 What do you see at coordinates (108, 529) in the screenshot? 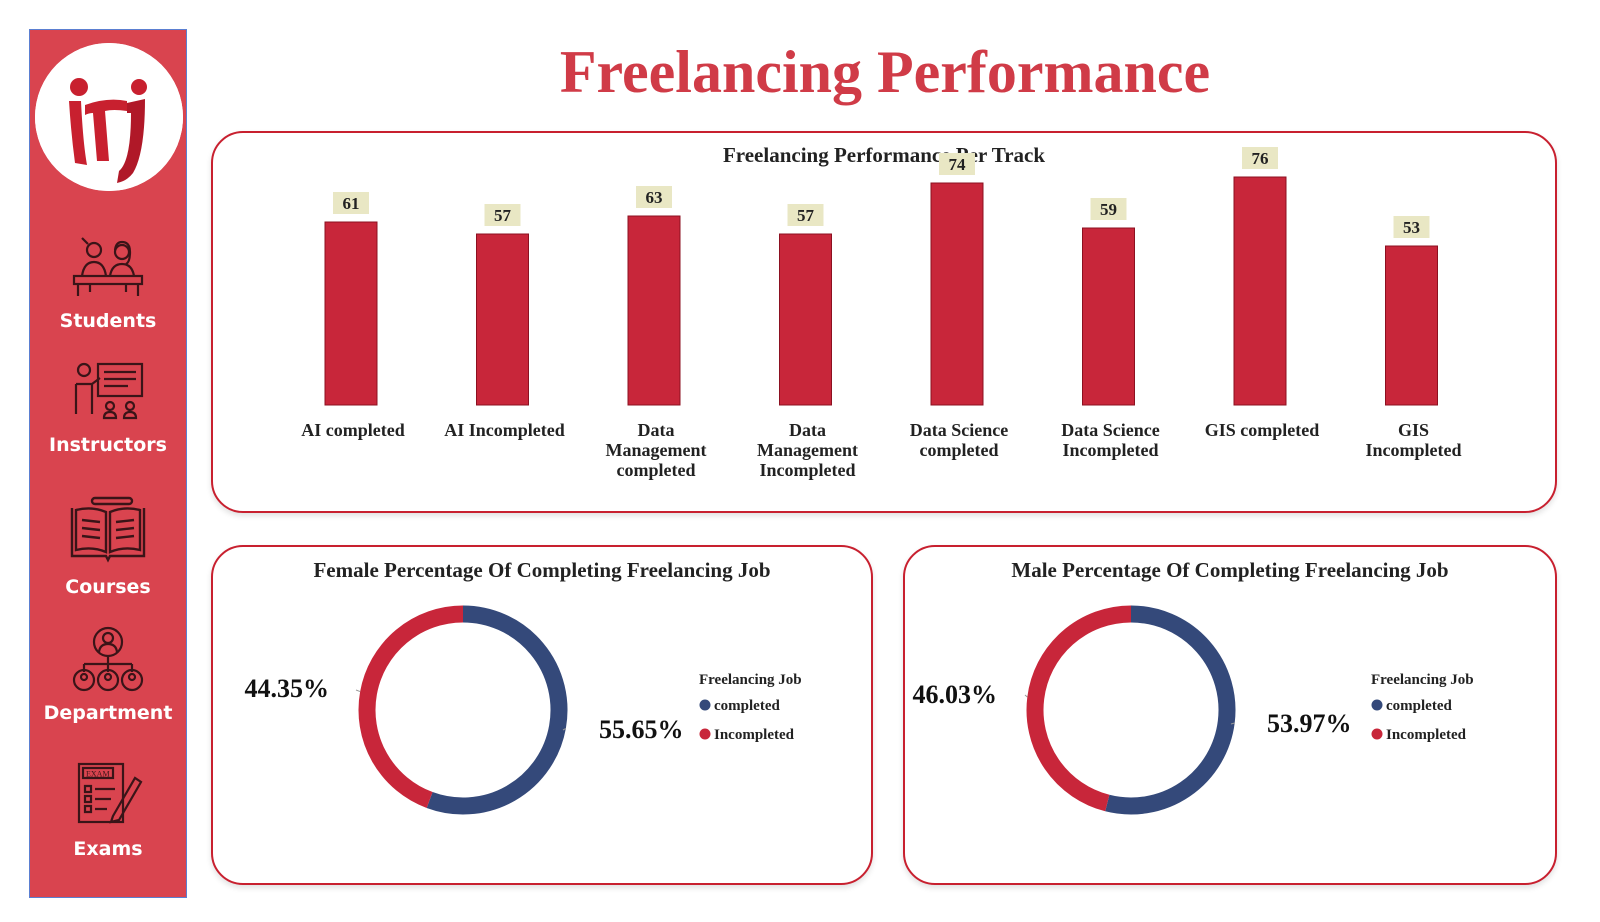
I see `open-book-icon` at bounding box center [108, 529].